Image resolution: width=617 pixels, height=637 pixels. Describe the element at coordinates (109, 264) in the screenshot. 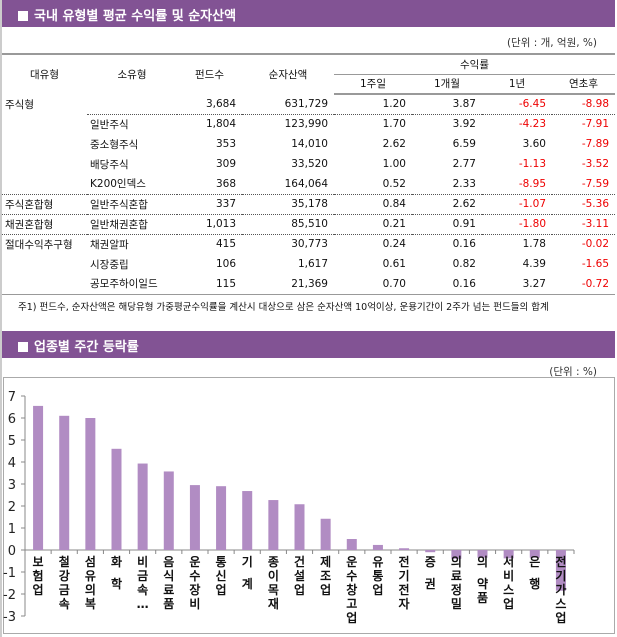

I see `cell-minor: 시장중립` at that location.